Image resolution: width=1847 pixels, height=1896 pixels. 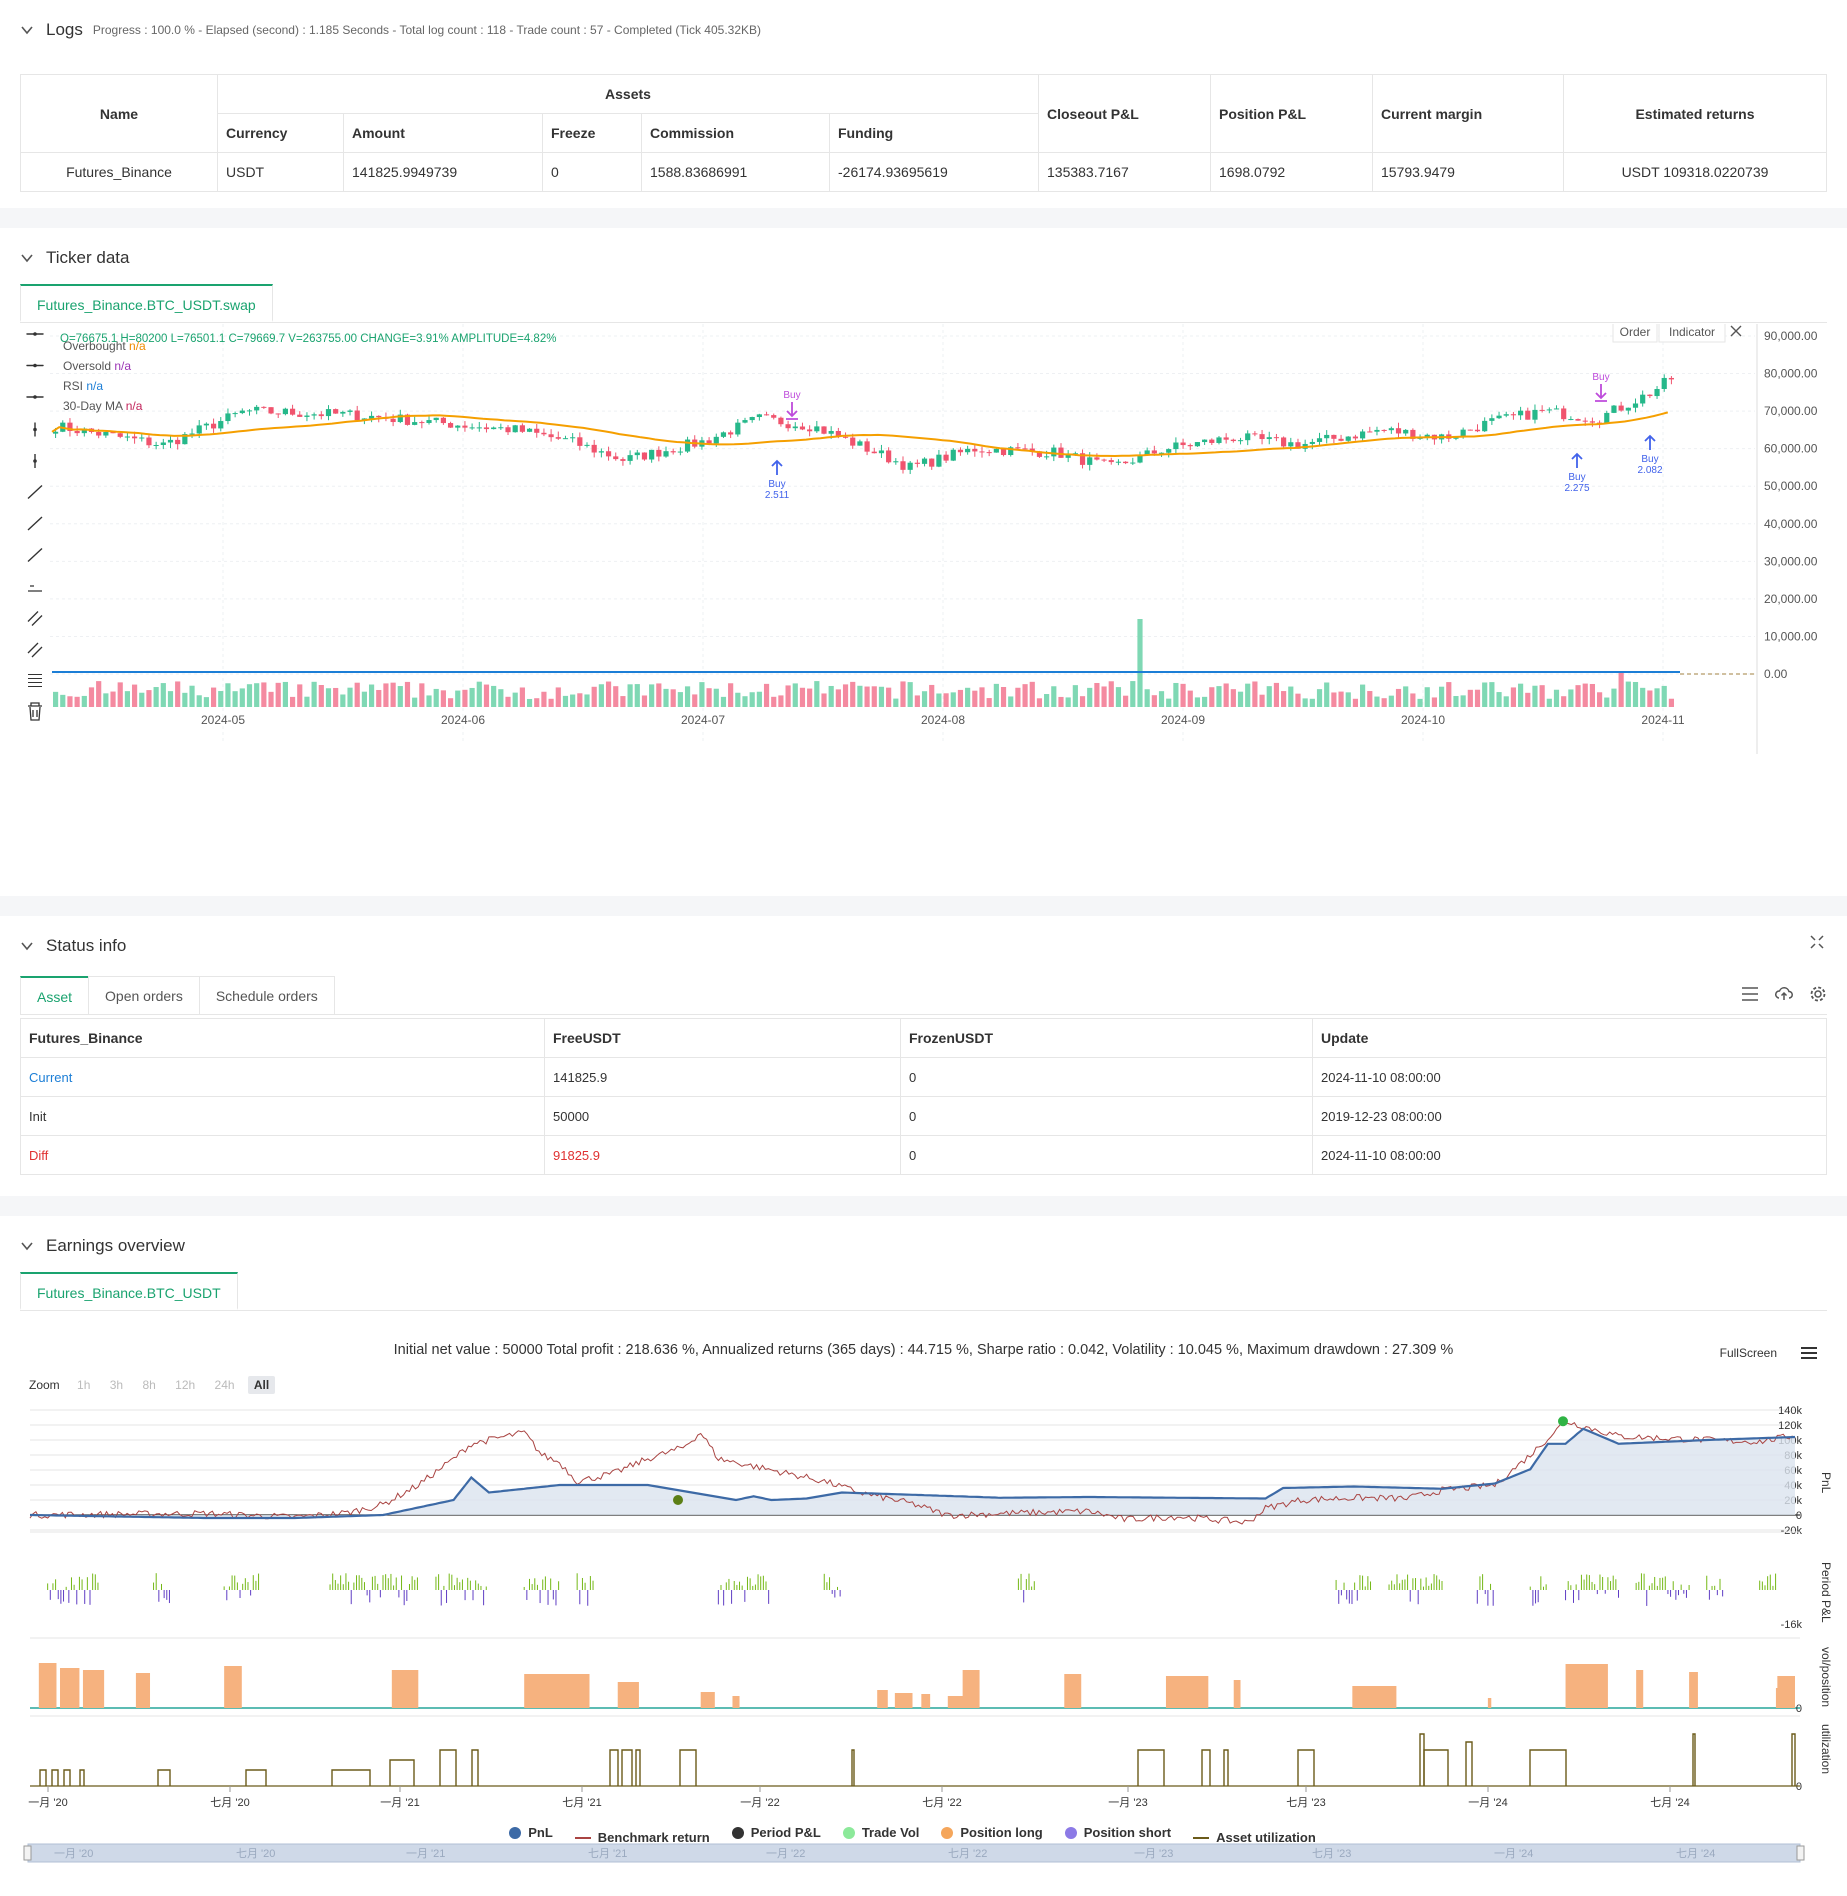 I want to click on order-button: Order, so click(x=1635, y=333).